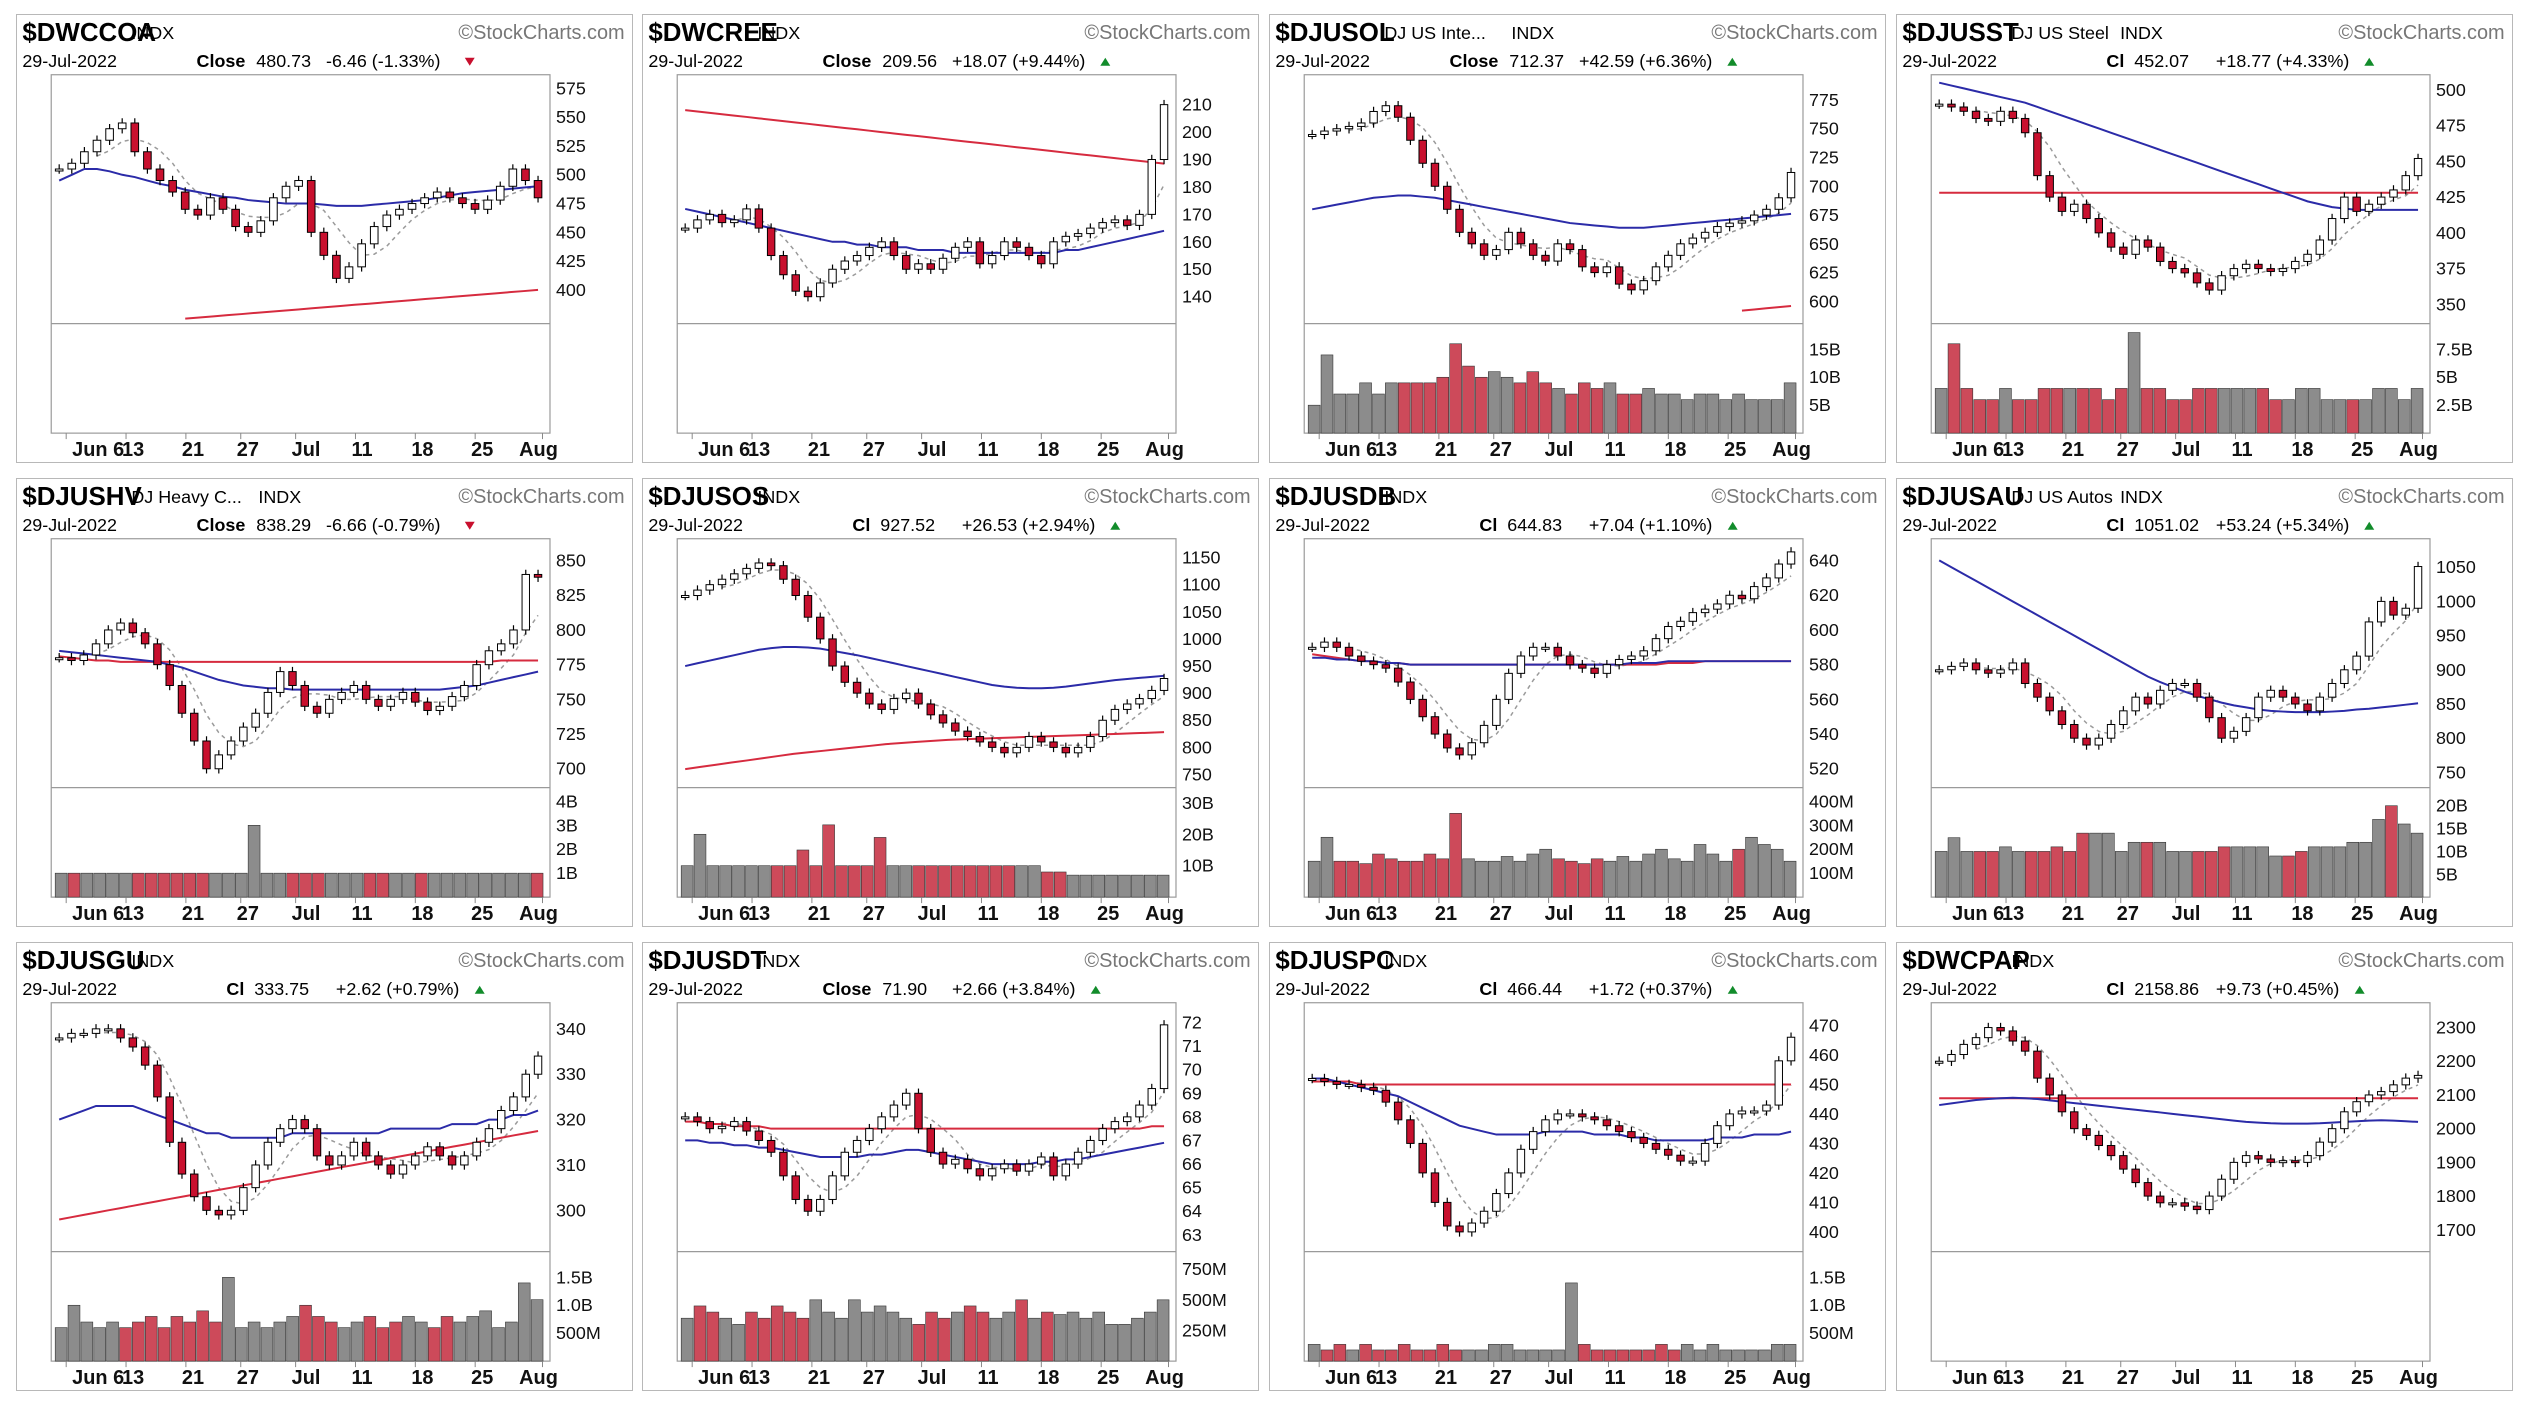 Image resolution: width=2522 pixels, height=1410 pixels. What do you see at coordinates (2456, 1028) in the screenshot?
I see `y-tick-label: 2300` at bounding box center [2456, 1028].